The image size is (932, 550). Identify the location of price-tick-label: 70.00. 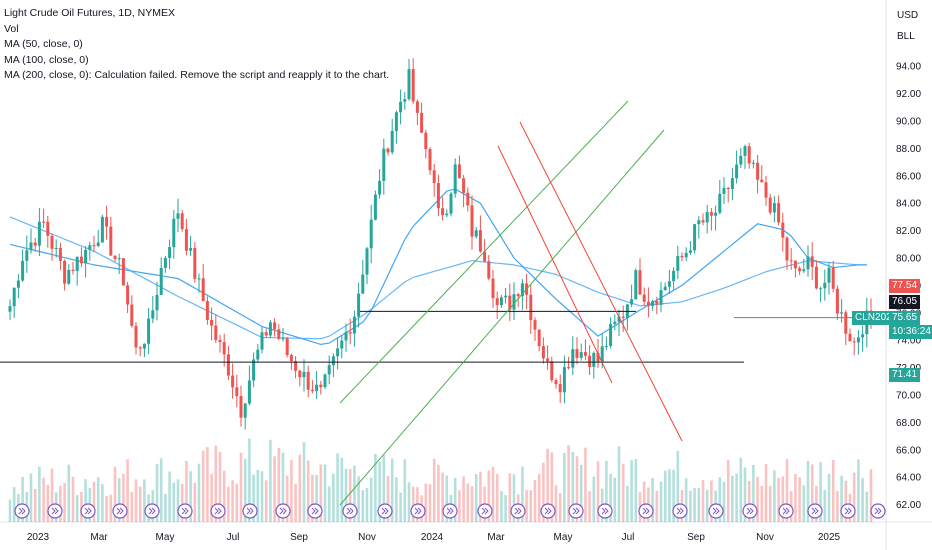
(908, 396).